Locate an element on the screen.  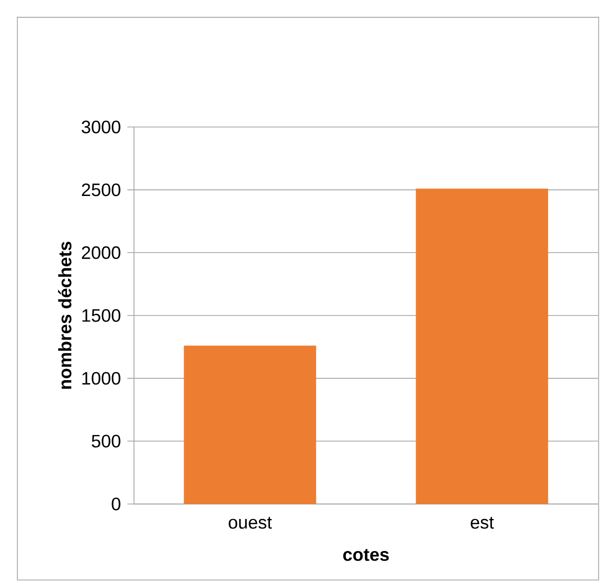
y-tick-label: 0 is located at coordinates (116, 504).